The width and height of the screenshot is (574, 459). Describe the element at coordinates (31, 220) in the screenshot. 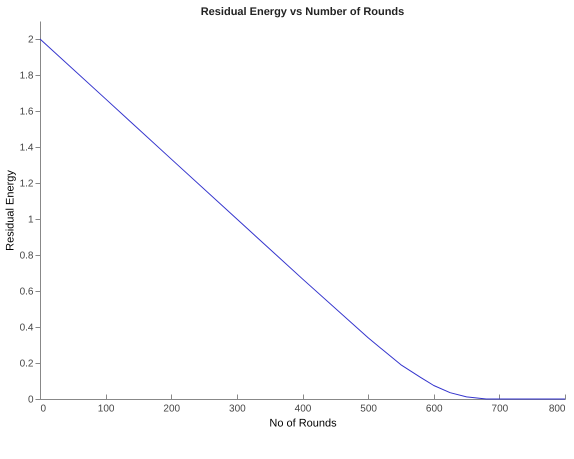

I see `y-tick-label: 1` at that location.